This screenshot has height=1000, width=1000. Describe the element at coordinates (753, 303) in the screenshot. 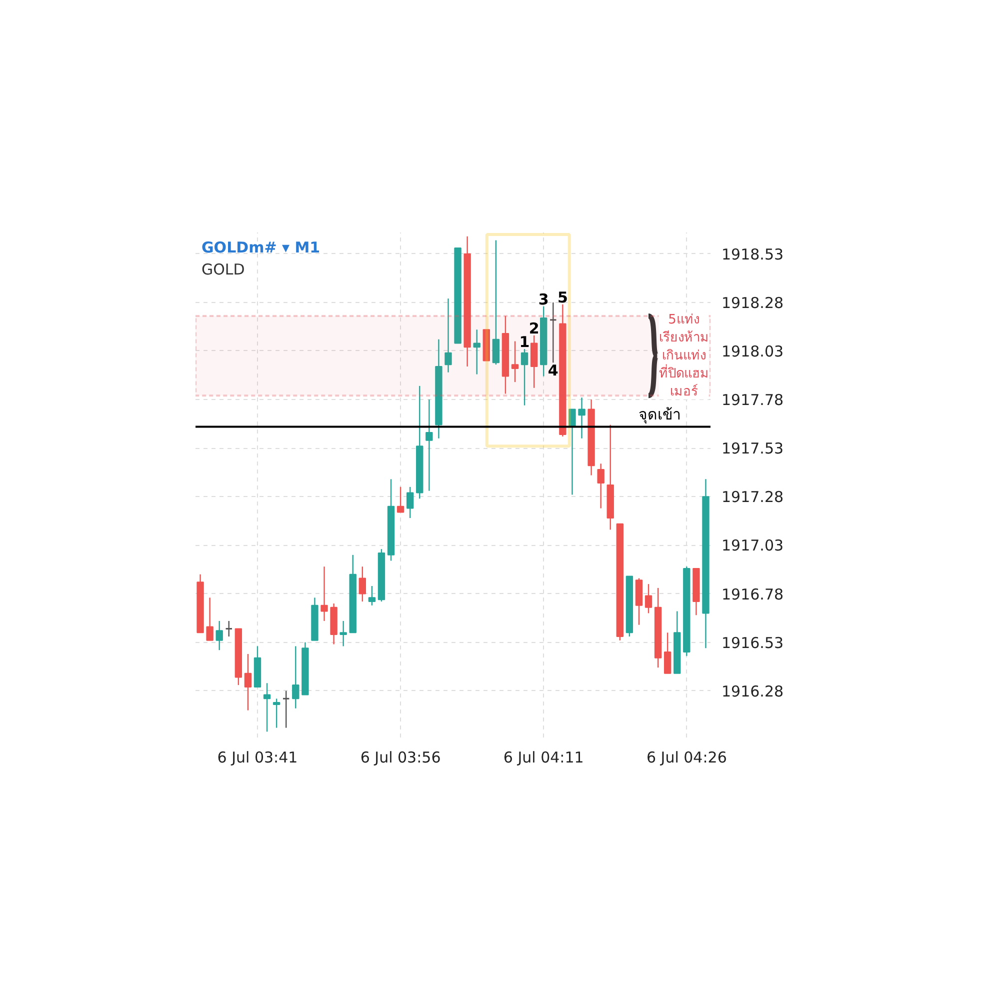

I see `y-tick-label: 1918.28` at that location.